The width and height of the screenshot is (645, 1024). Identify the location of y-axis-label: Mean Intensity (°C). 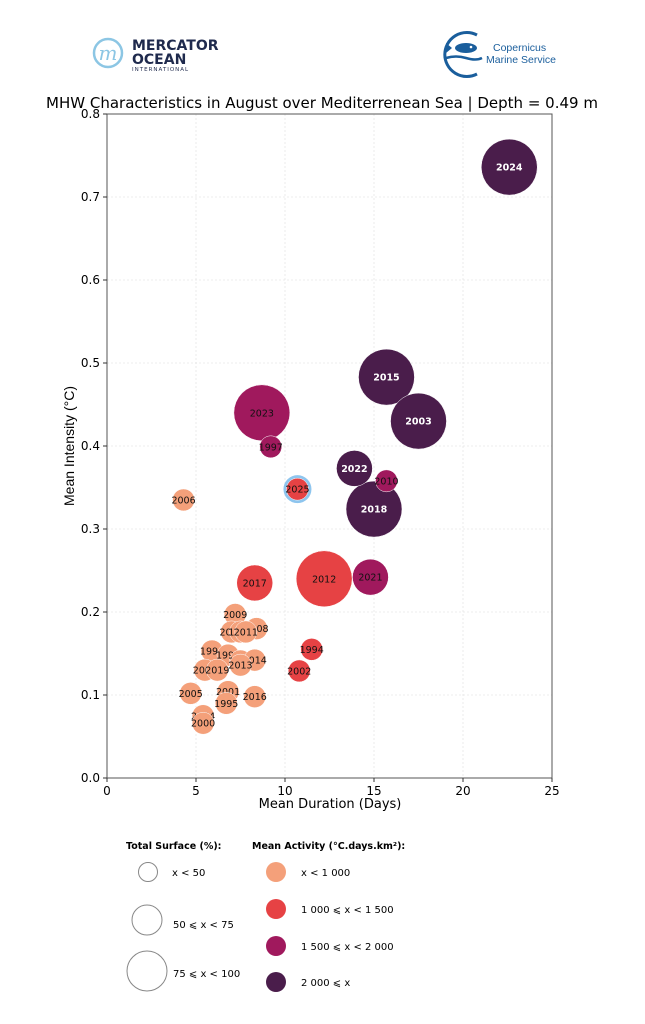
(69, 446).